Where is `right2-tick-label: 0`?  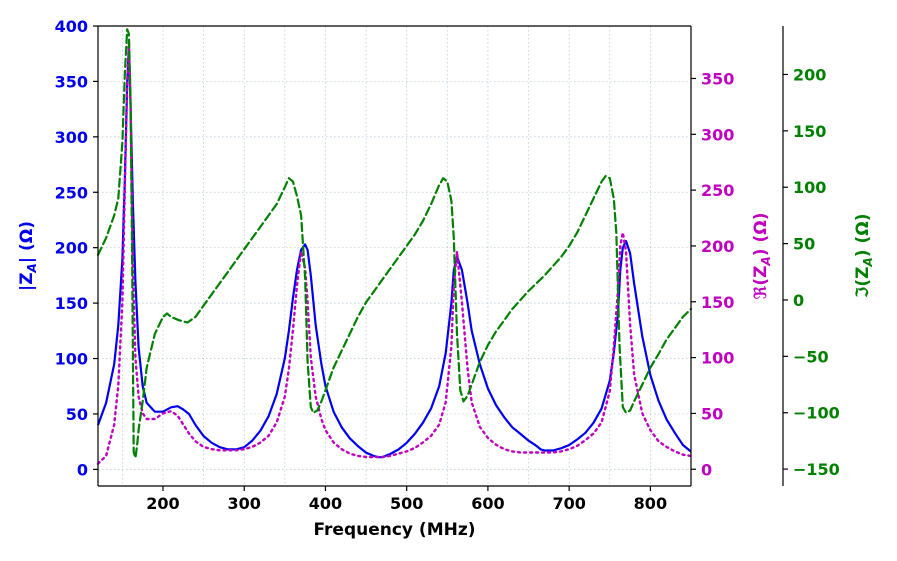 right2-tick-label: 0 is located at coordinates (798, 300).